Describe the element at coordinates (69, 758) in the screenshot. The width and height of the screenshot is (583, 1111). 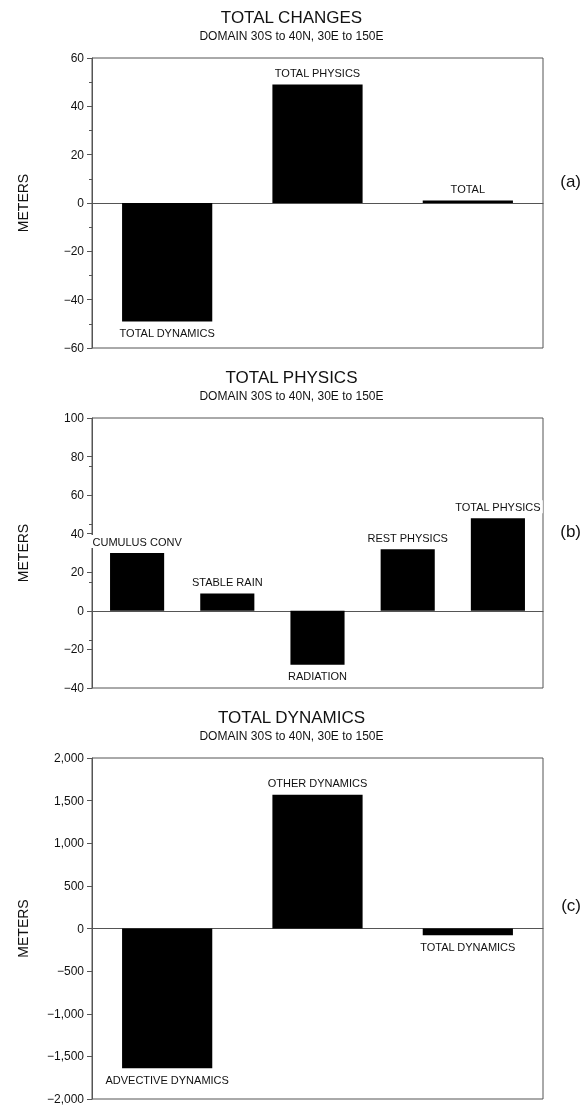
I see `y-tick-label: 2,000` at that location.